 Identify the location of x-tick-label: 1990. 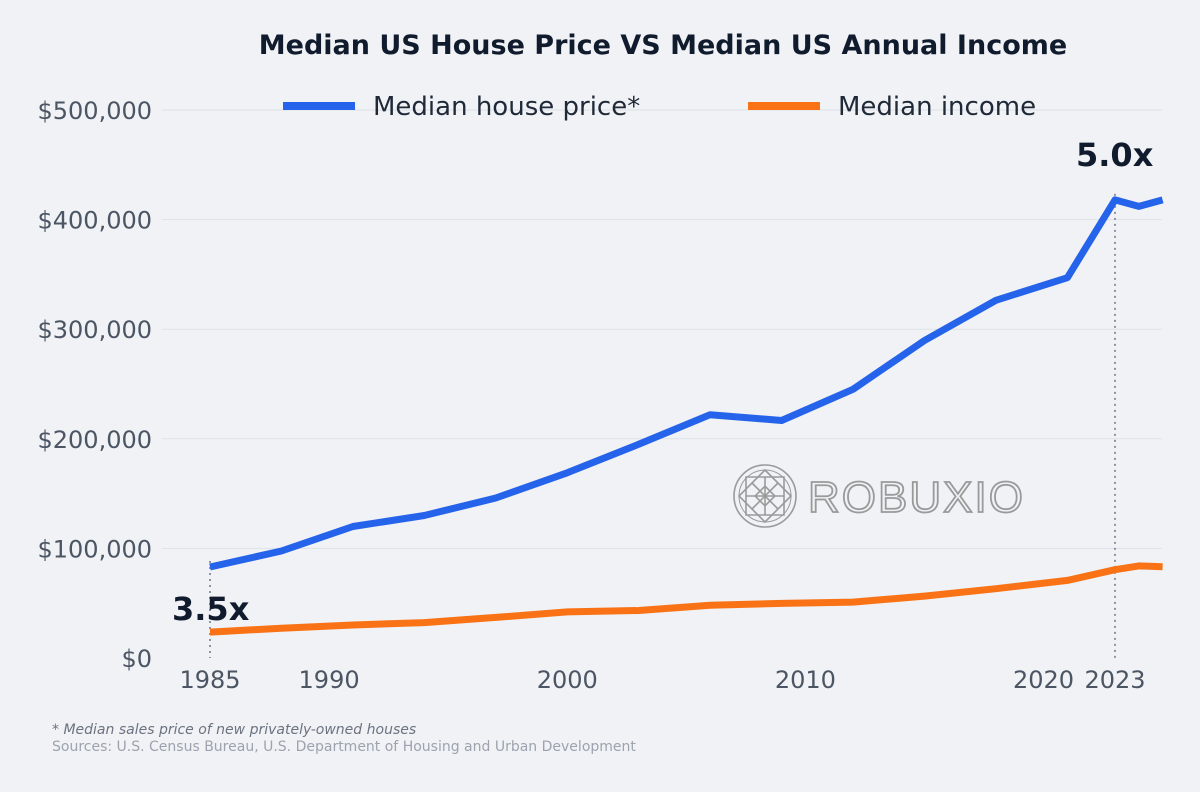
(329, 680).